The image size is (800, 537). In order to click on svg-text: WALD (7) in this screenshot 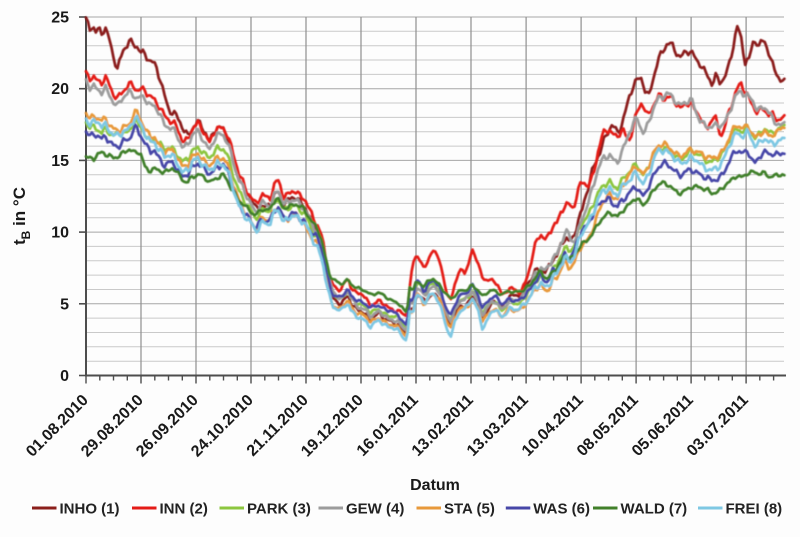, I will do `click(654, 508)`.